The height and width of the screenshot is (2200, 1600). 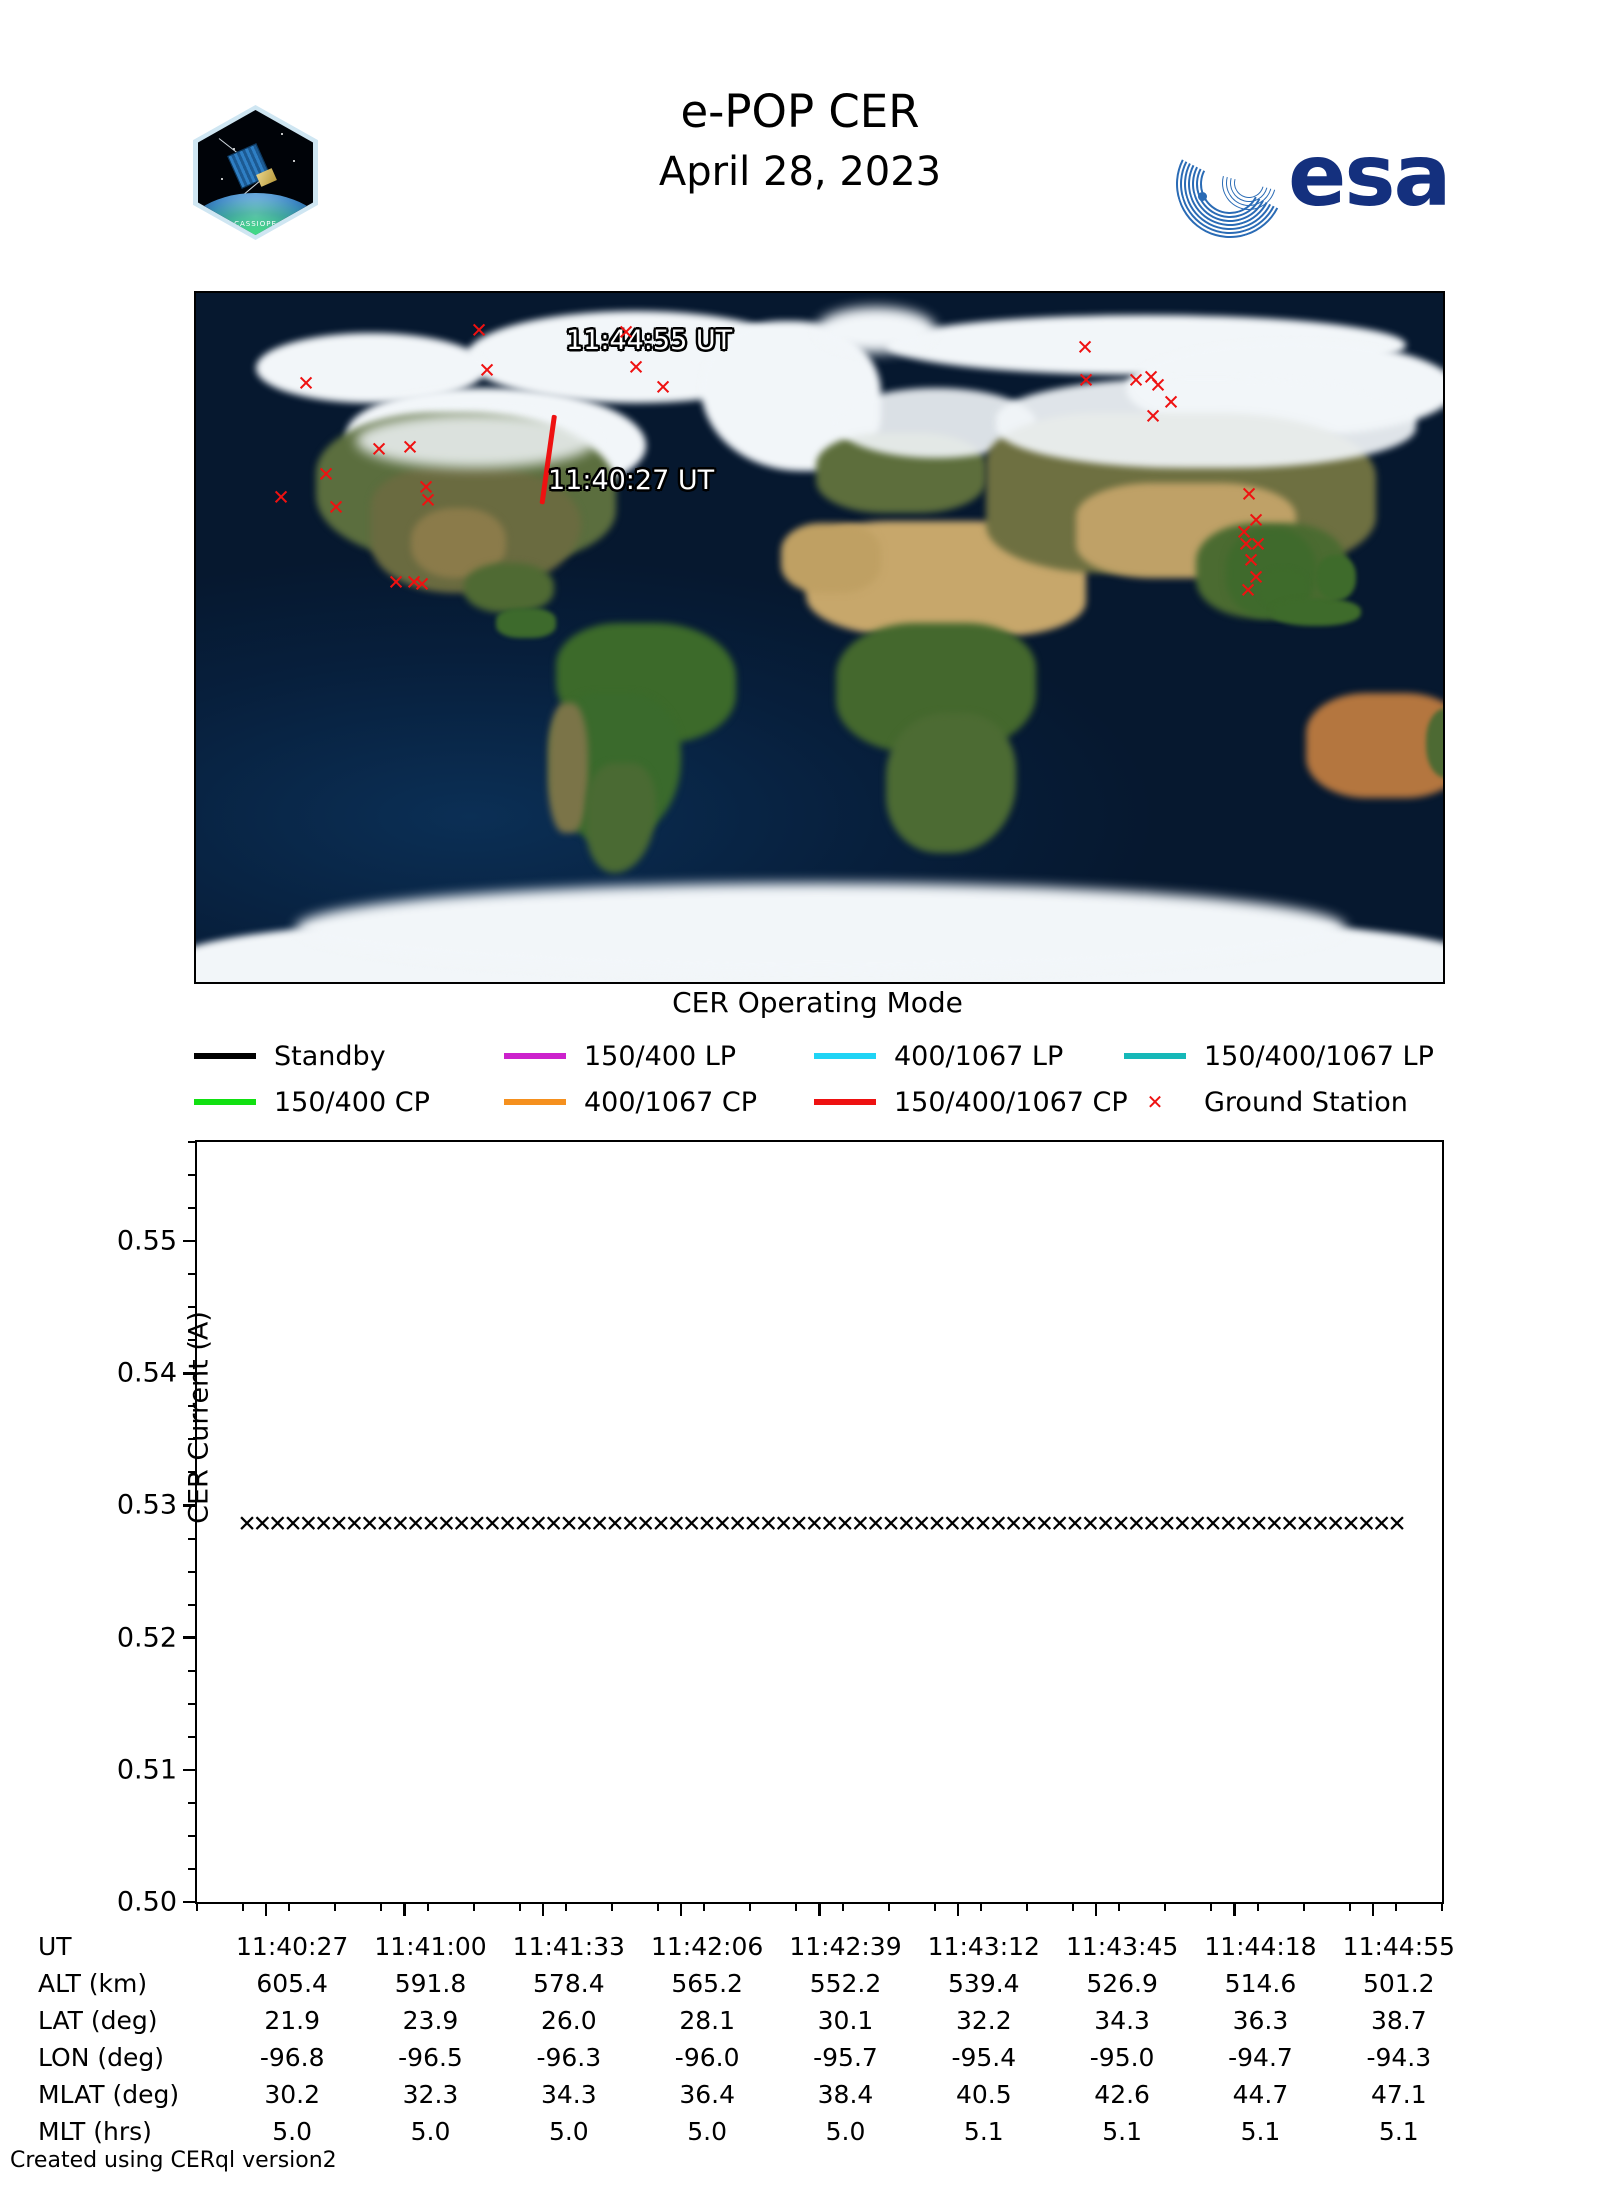 What do you see at coordinates (983, 2094) in the screenshot?
I see `table-cell: 40.5` at bounding box center [983, 2094].